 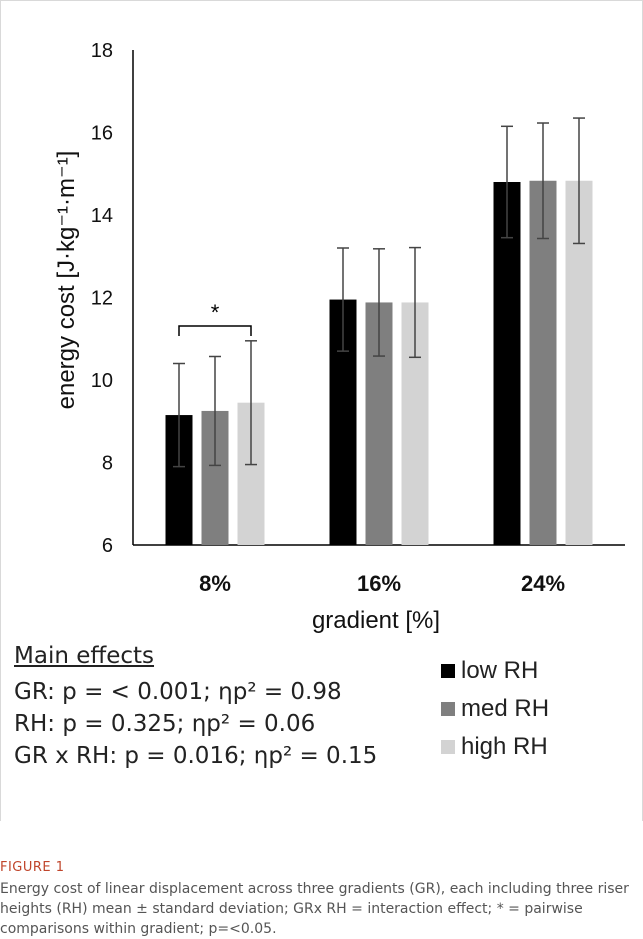 I want to click on legend-item-med-rh: med RH, so click(x=495, y=709).